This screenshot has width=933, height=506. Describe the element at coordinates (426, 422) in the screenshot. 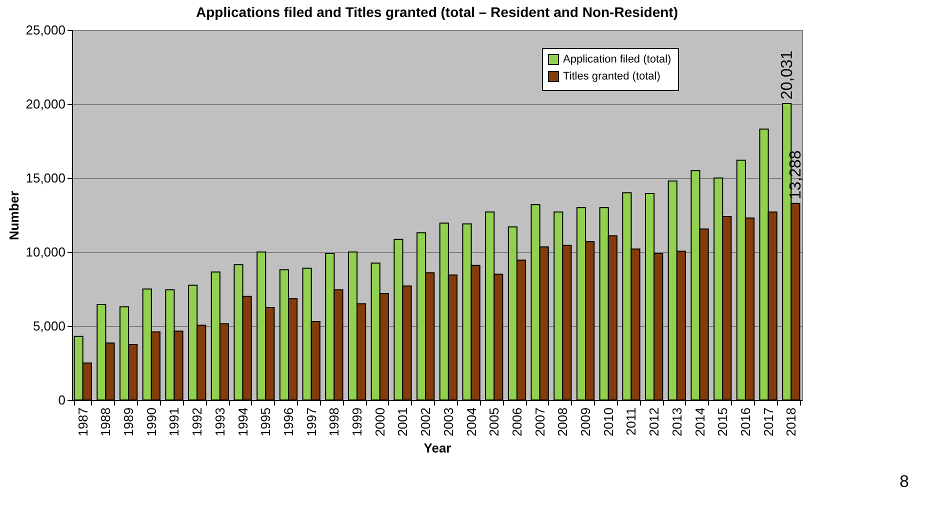

I see `x-tick-label: 2002` at that location.